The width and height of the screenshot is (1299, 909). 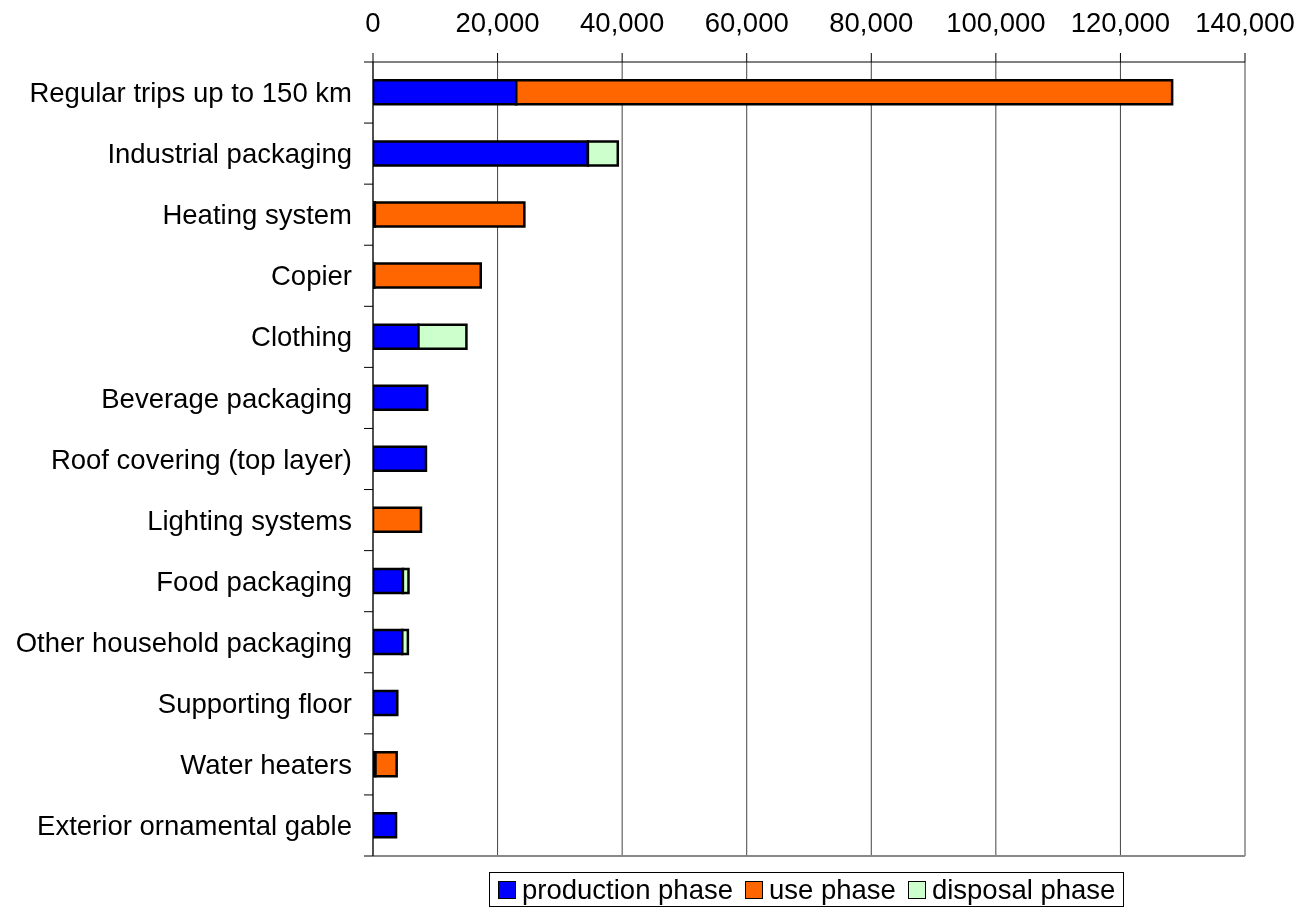 I want to click on y-tick-label: Industrial packaging, so click(x=229, y=154).